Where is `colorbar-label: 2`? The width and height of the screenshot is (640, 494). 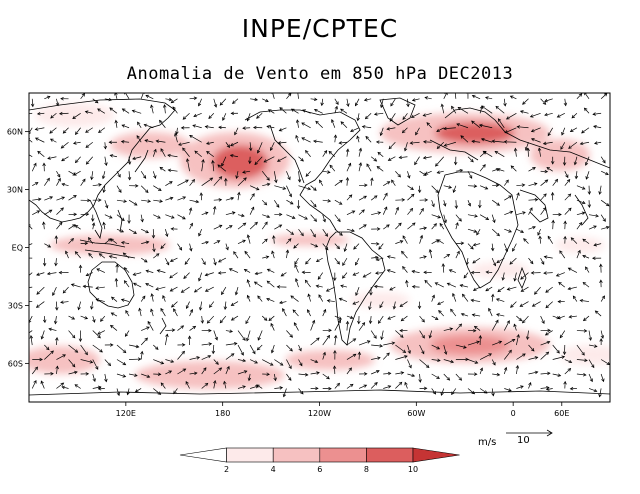 colorbar-label: 2 is located at coordinates (226, 469).